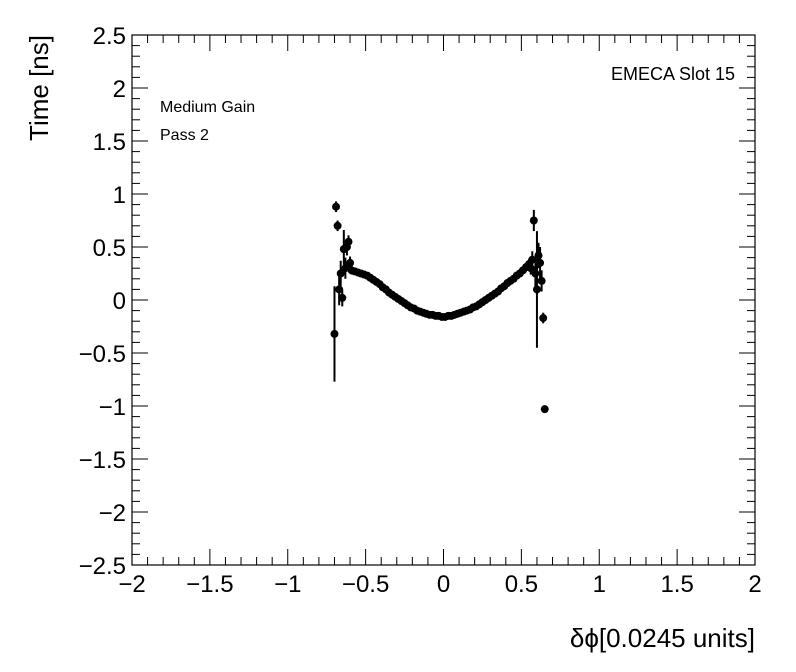 Image resolution: width=796 pixels, height=672 pixels. I want to click on y-tick-label: 2.5, so click(109, 36).